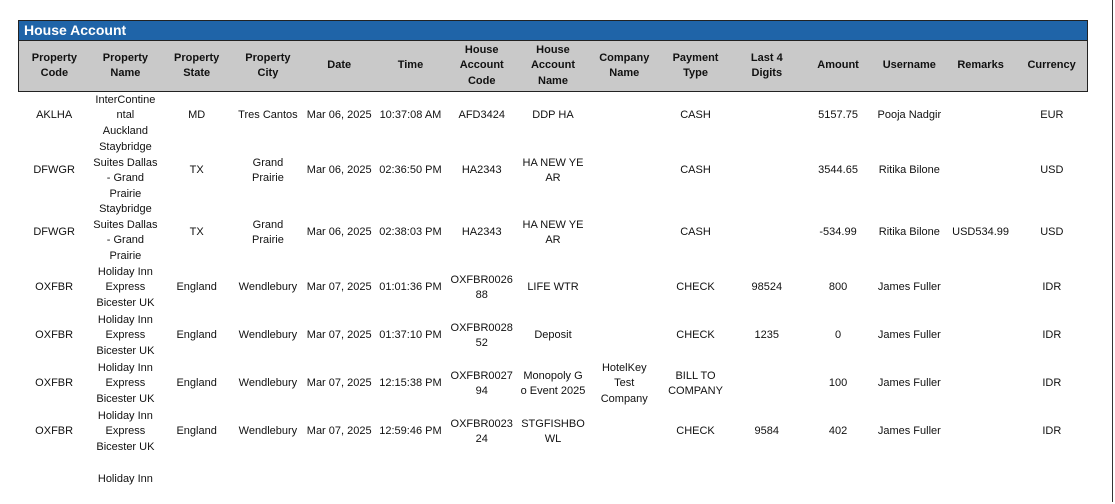 The image size is (1115, 504). Describe the element at coordinates (837, 384) in the screenshot. I see `table-cell: 100` at that location.